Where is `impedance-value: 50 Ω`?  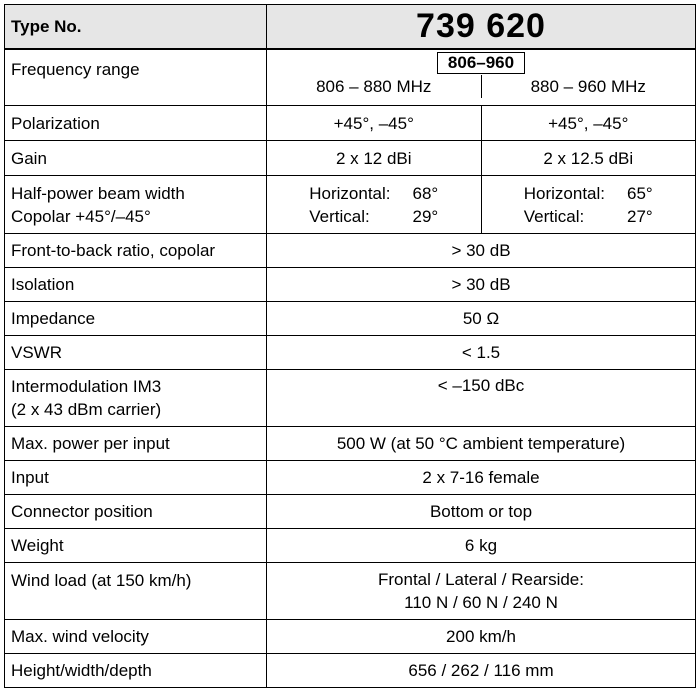
impedance-value: 50 Ω is located at coordinates (481, 318).